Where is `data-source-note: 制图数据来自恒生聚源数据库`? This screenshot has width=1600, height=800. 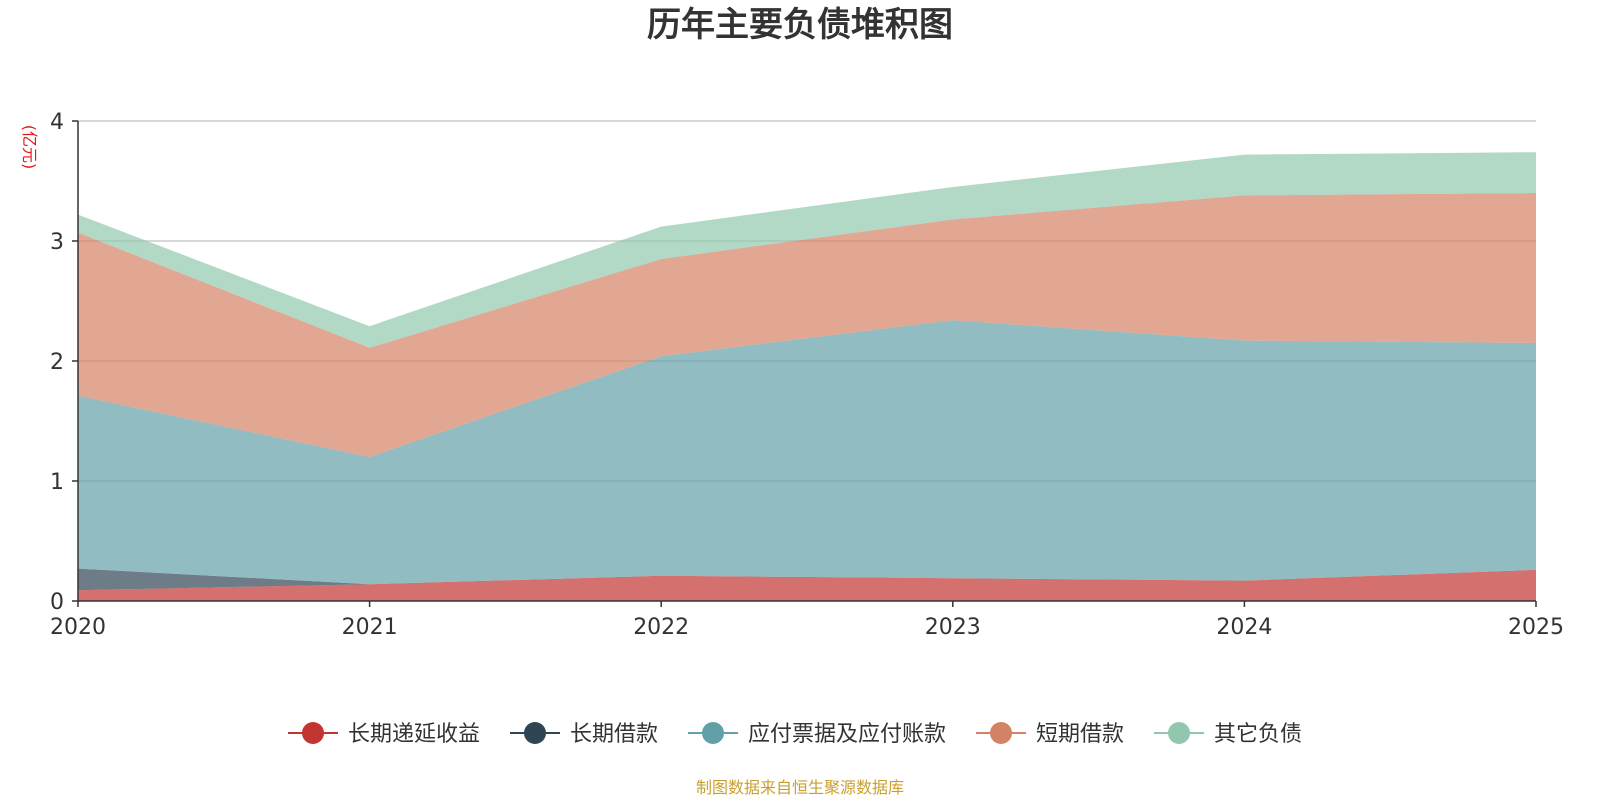 data-source-note: 制图数据来自恒生聚源数据库 is located at coordinates (800, 787).